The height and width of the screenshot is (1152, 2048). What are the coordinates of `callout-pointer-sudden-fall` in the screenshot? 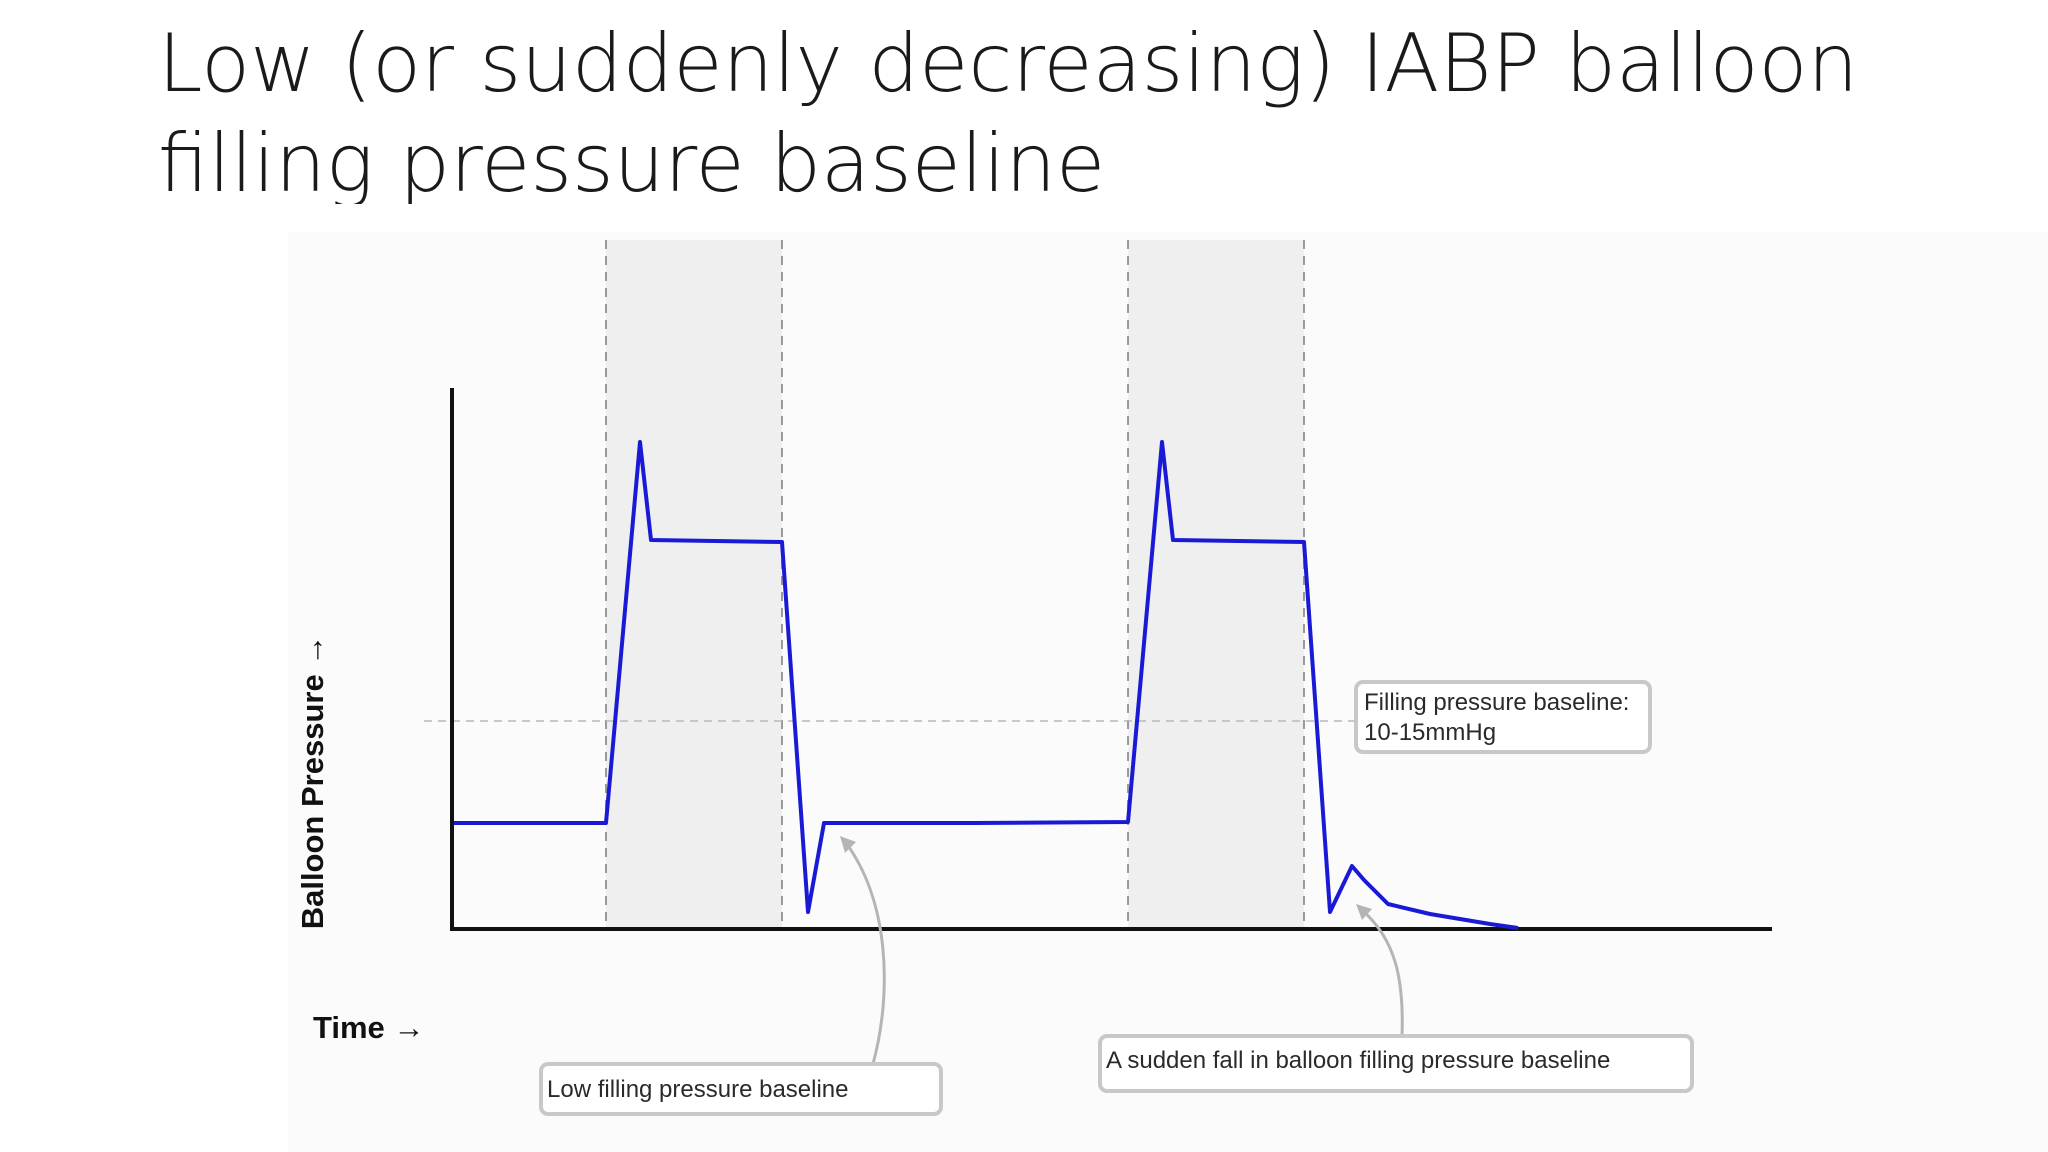 It's located at (1382, 972).